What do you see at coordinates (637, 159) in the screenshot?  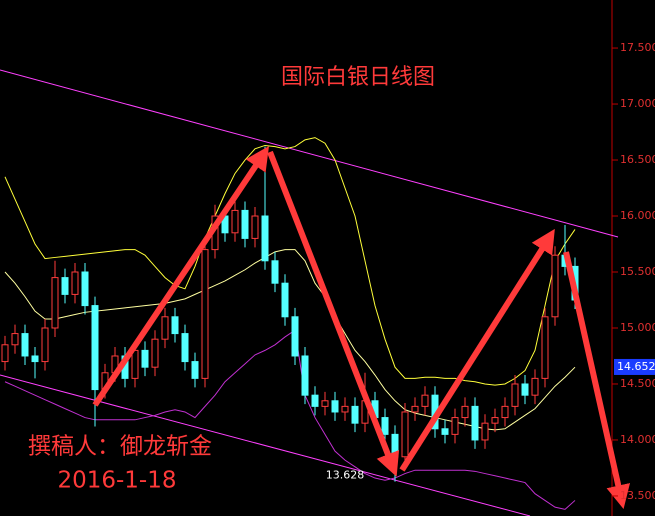 I see `y-tick-label: 16.500` at bounding box center [637, 159].